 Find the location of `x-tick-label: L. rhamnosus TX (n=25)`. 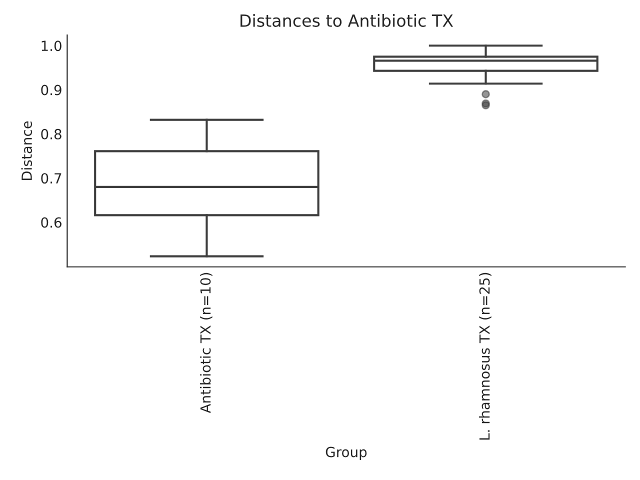

x-tick-label: L. rhamnosus TX (n=25) is located at coordinates (485, 356).